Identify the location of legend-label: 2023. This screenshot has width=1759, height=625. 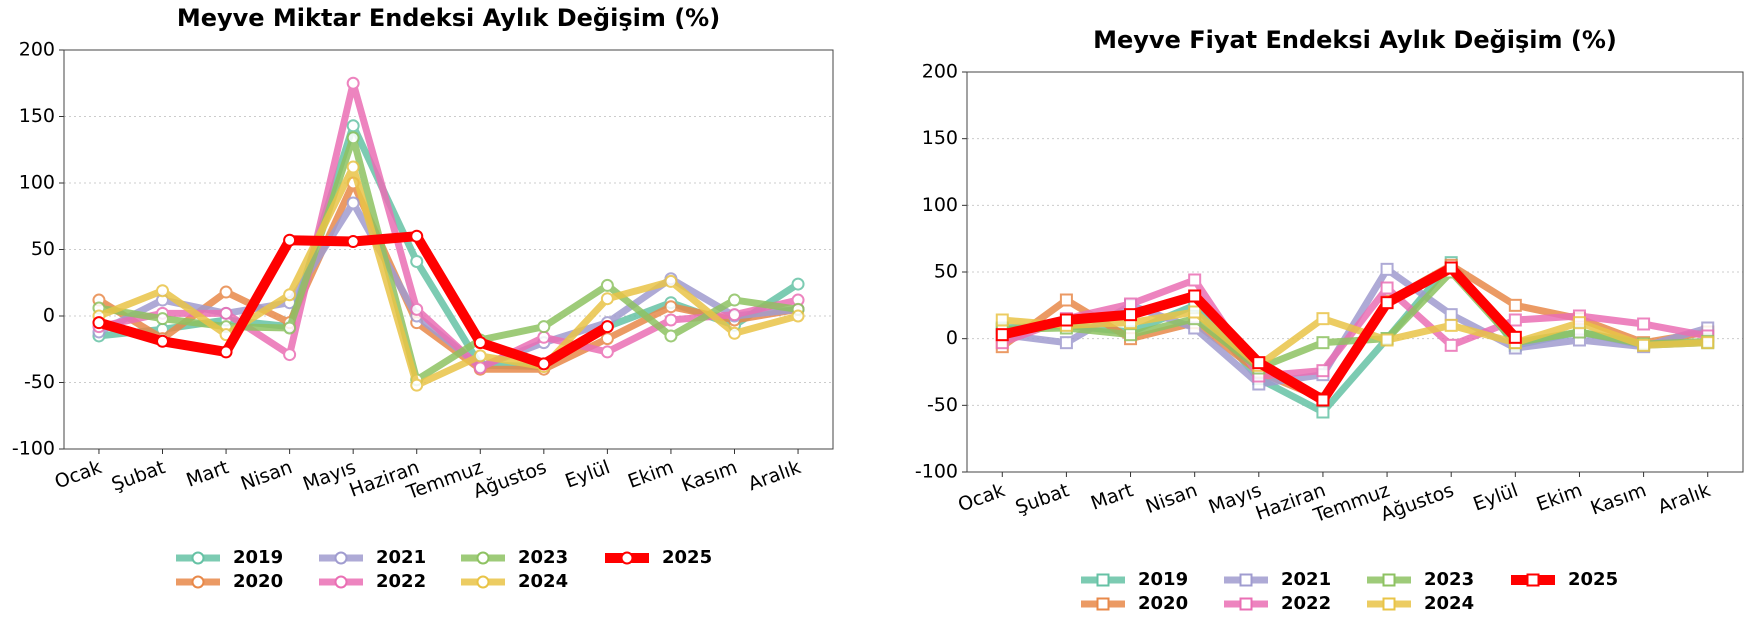
(543, 557).